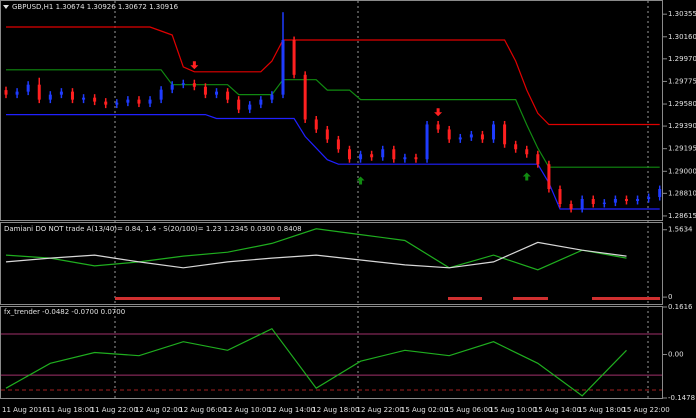  What do you see at coordinates (682, 171) in the screenshot?
I see `y-tick-label: 1.29000` at bounding box center [682, 171].